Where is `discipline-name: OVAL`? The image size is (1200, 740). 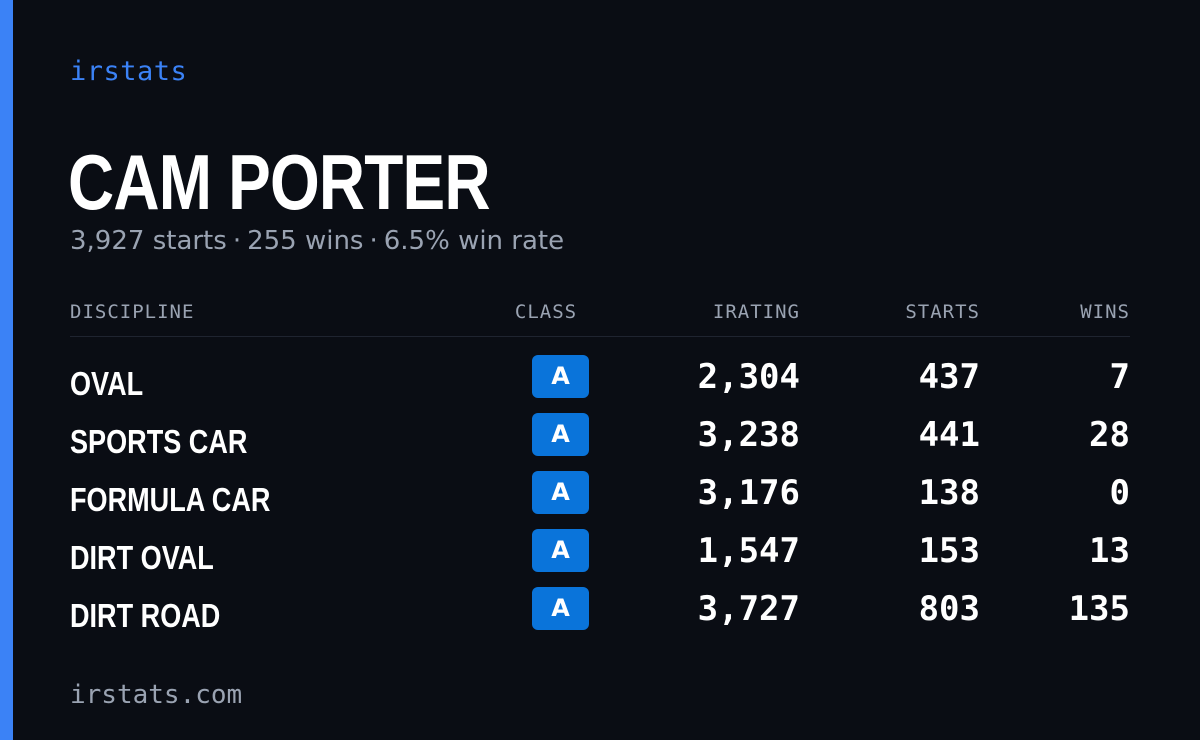 discipline-name: OVAL is located at coordinates (107, 383).